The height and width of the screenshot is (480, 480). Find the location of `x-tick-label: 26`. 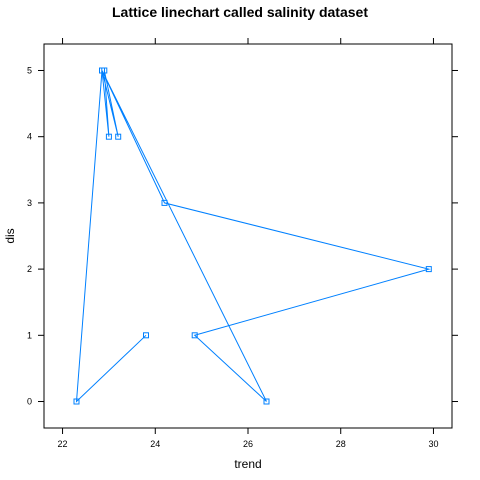

x-tick-label: 26 is located at coordinates (248, 444).